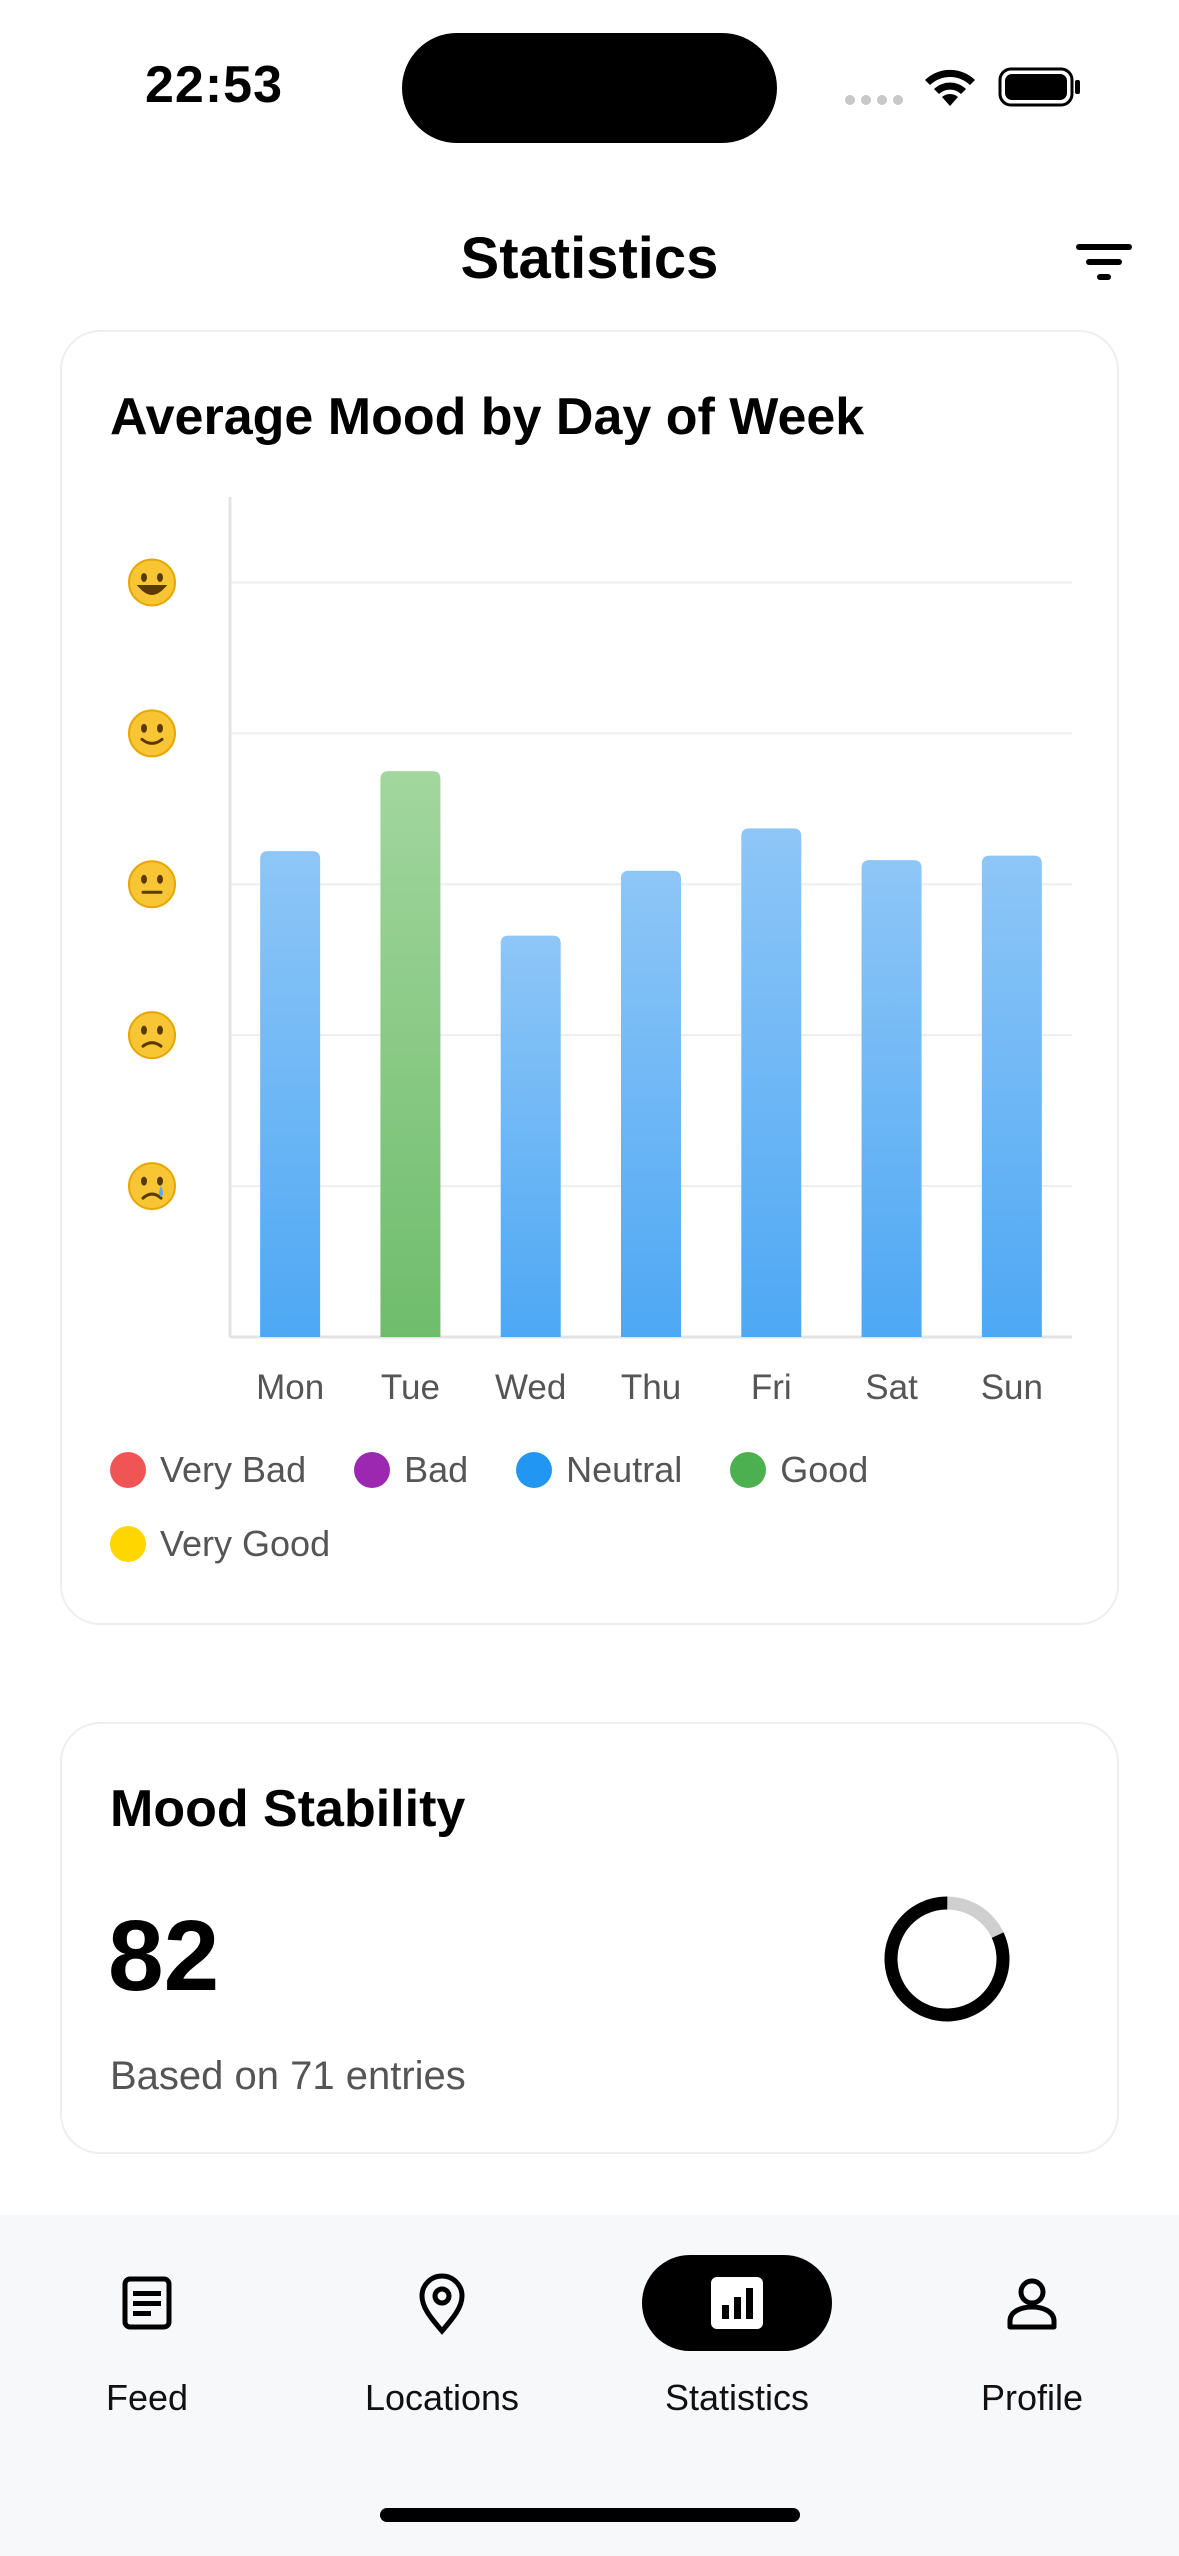 The width and height of the screenshot is (1179, 2556). I want to click on bar-fri, so click(771, 1082).